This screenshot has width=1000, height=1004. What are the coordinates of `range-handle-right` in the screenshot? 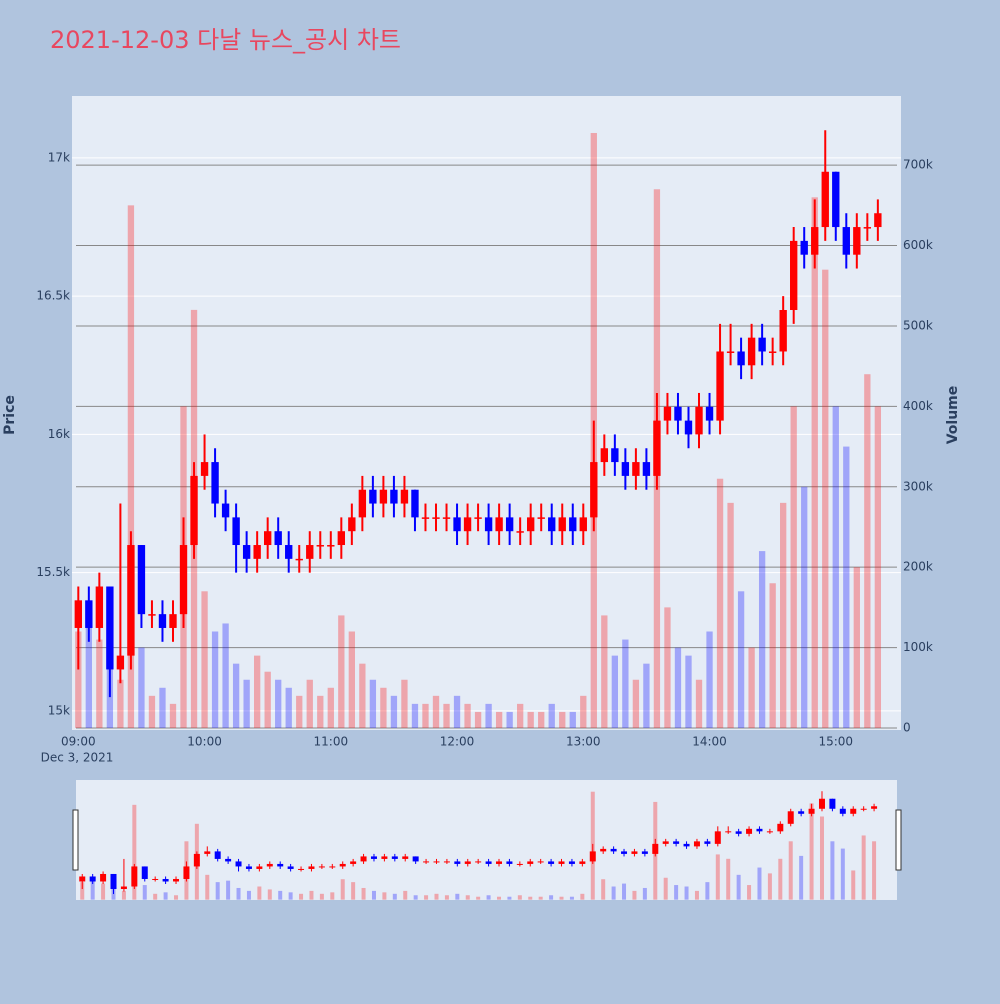 It's located at (898, 840).